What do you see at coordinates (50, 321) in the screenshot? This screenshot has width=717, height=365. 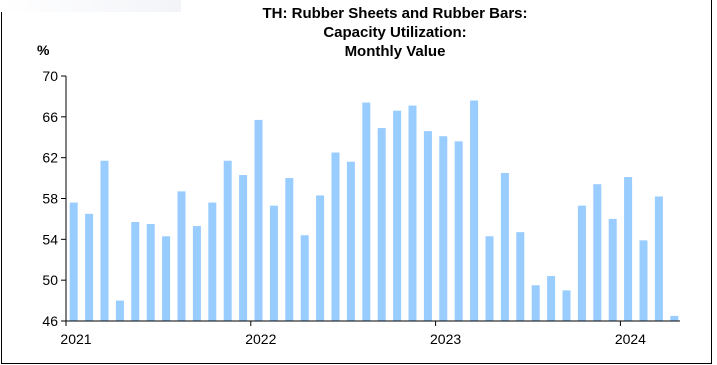 I see `y-tick-label: 46` at bounding box center [50, 321].